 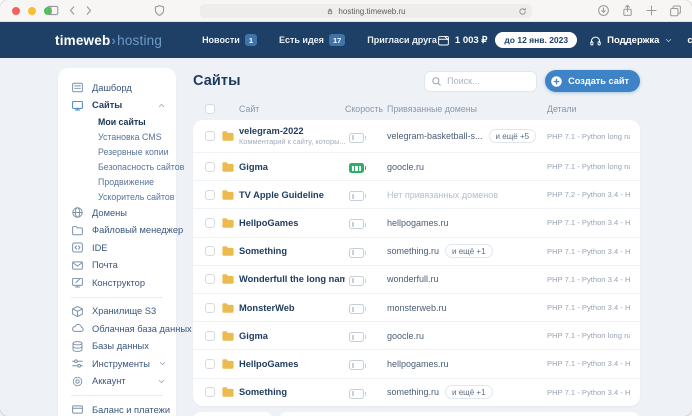 I want to click on account-menu: cl95369, so click(x=689, y=40).